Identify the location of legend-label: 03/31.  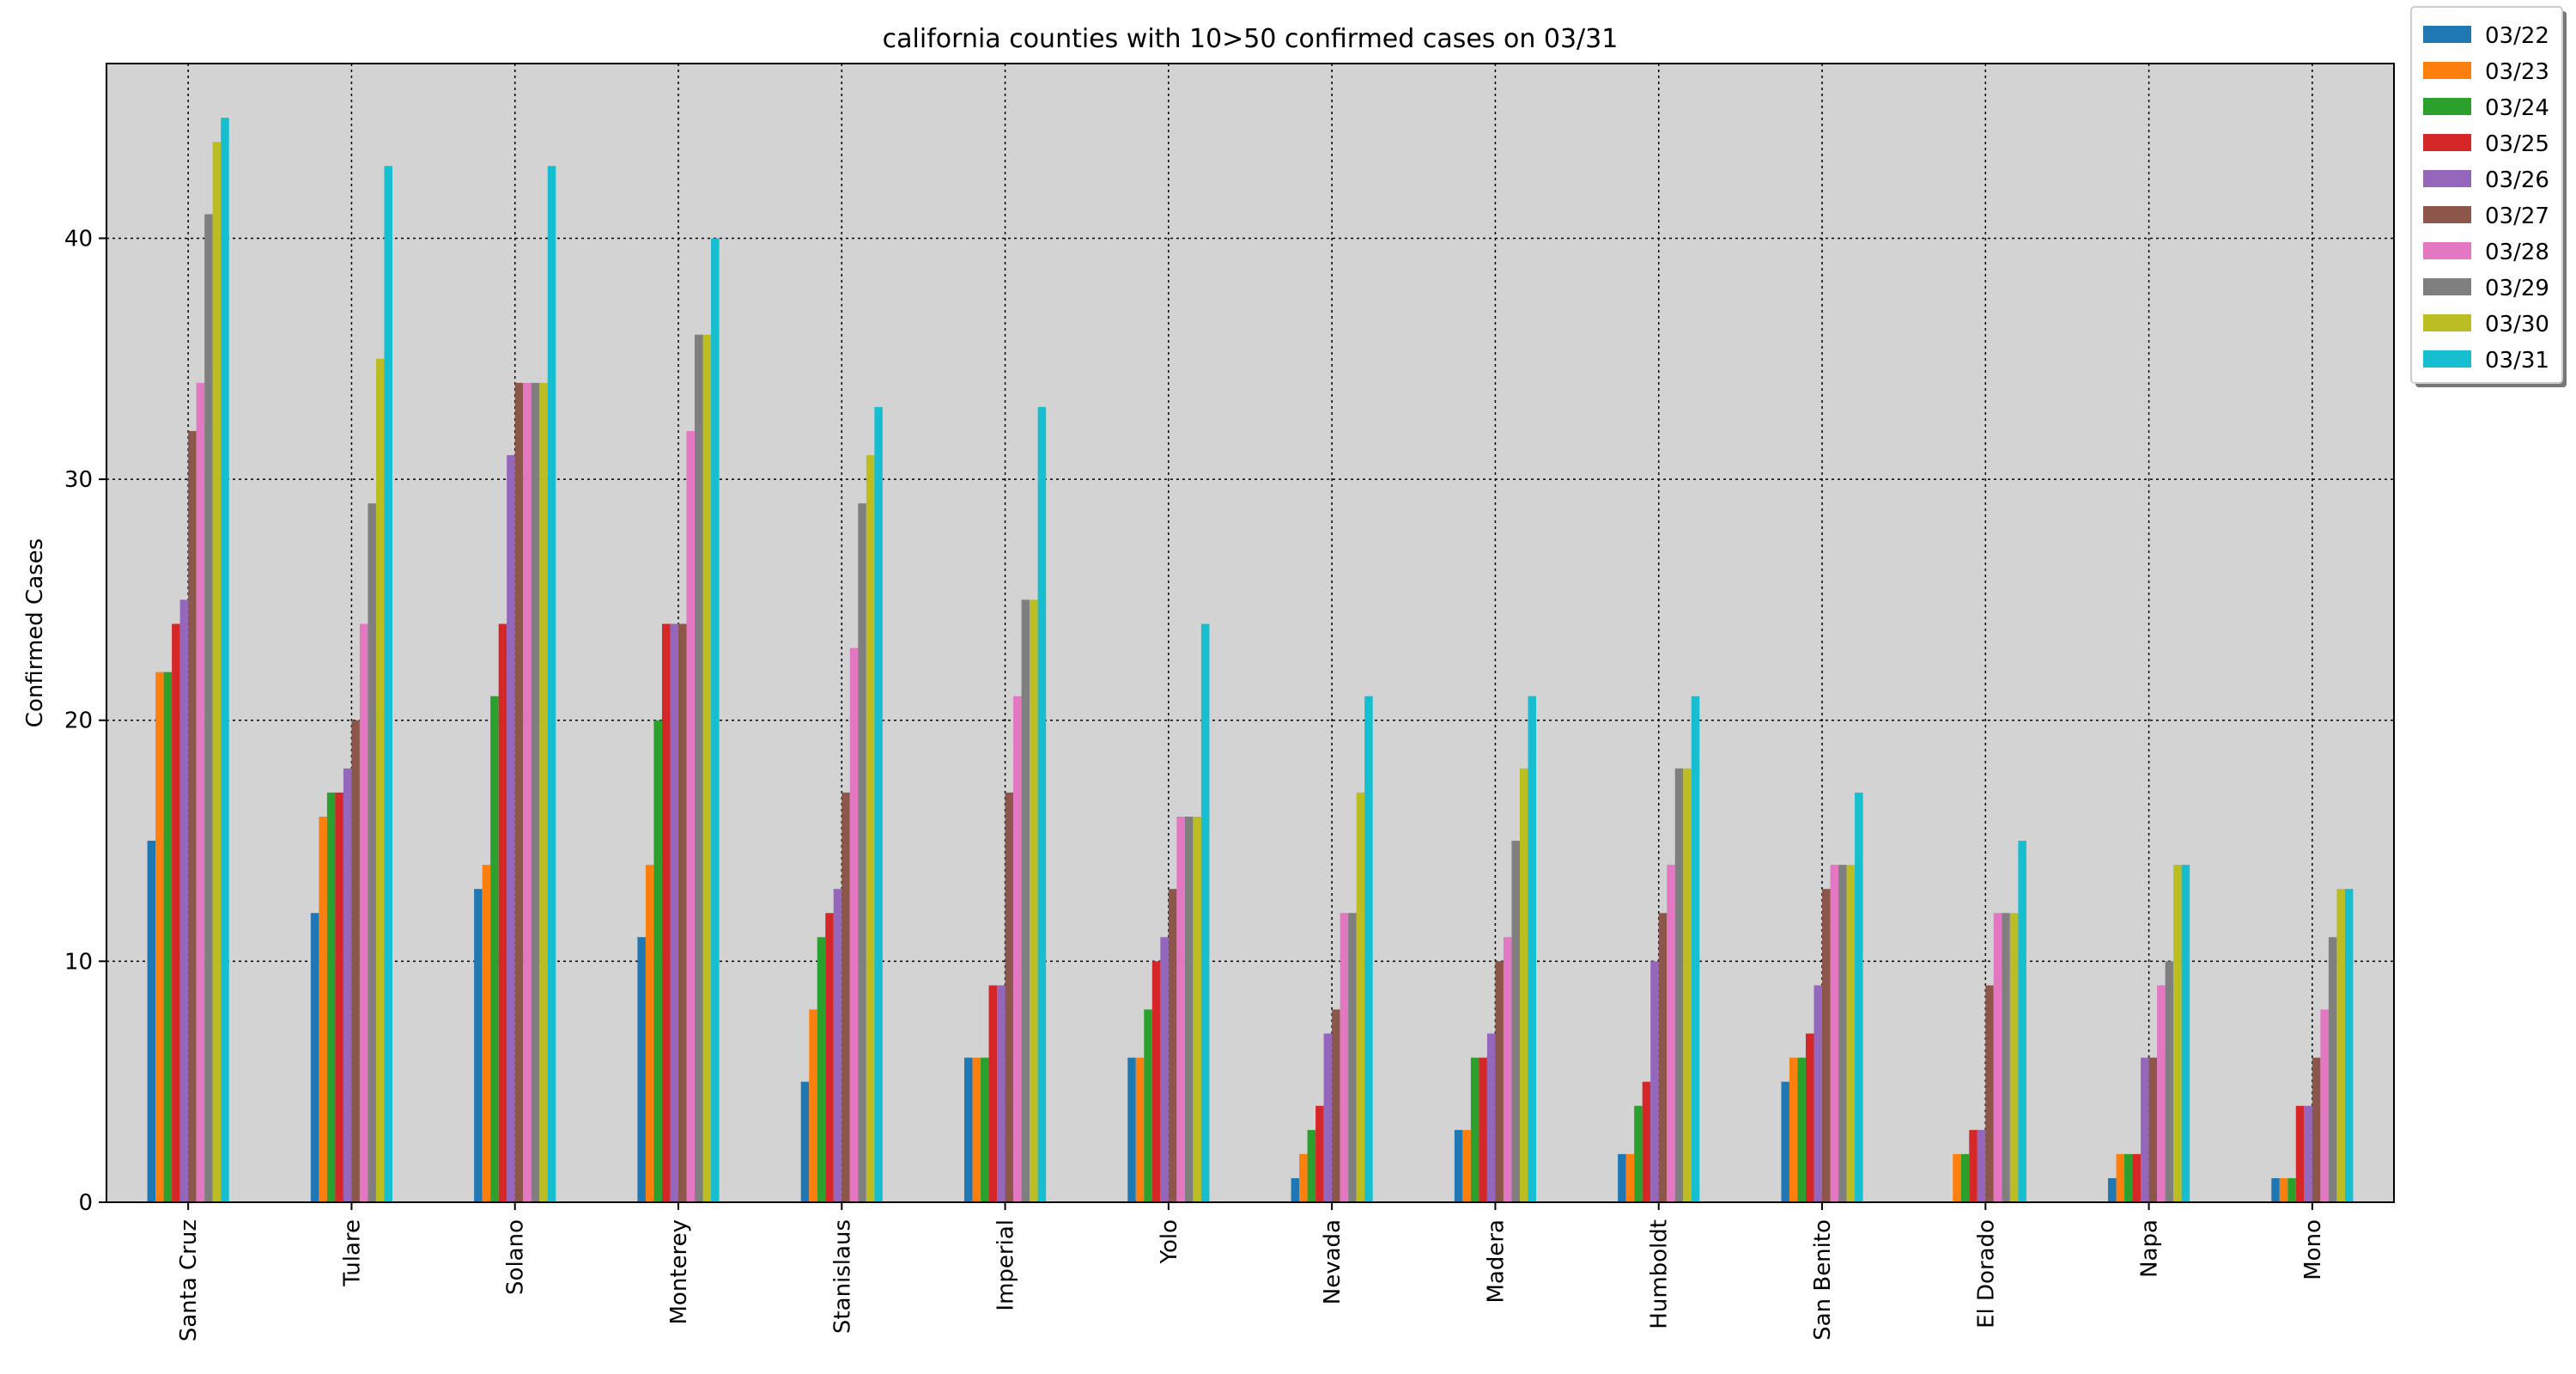
(2517, 361).